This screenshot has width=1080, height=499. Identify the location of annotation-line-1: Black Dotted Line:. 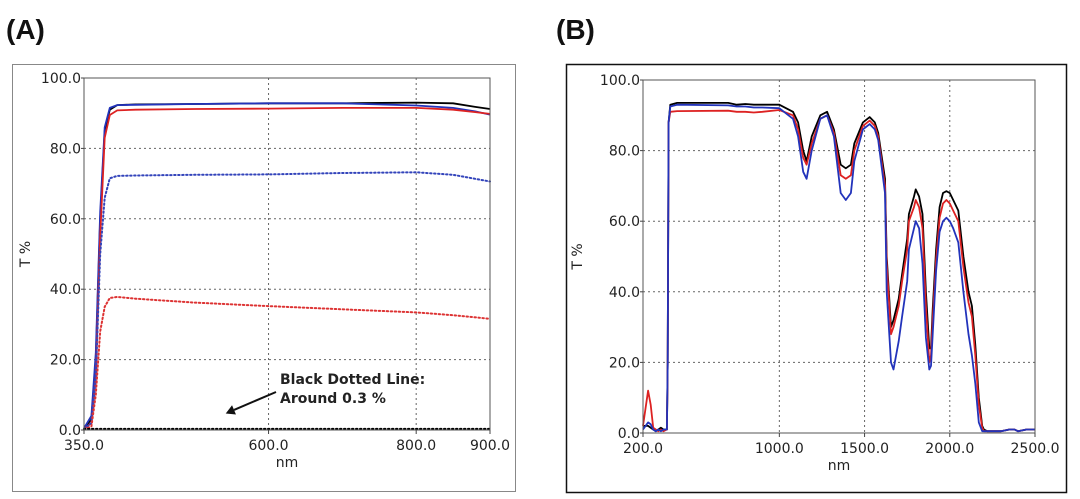
(352, 380).